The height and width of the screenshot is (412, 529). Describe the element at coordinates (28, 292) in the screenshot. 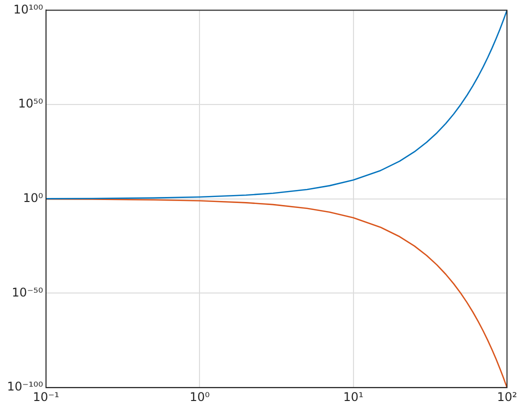

I see `y-tick-label: 10⁻⁵⁰` at that location.